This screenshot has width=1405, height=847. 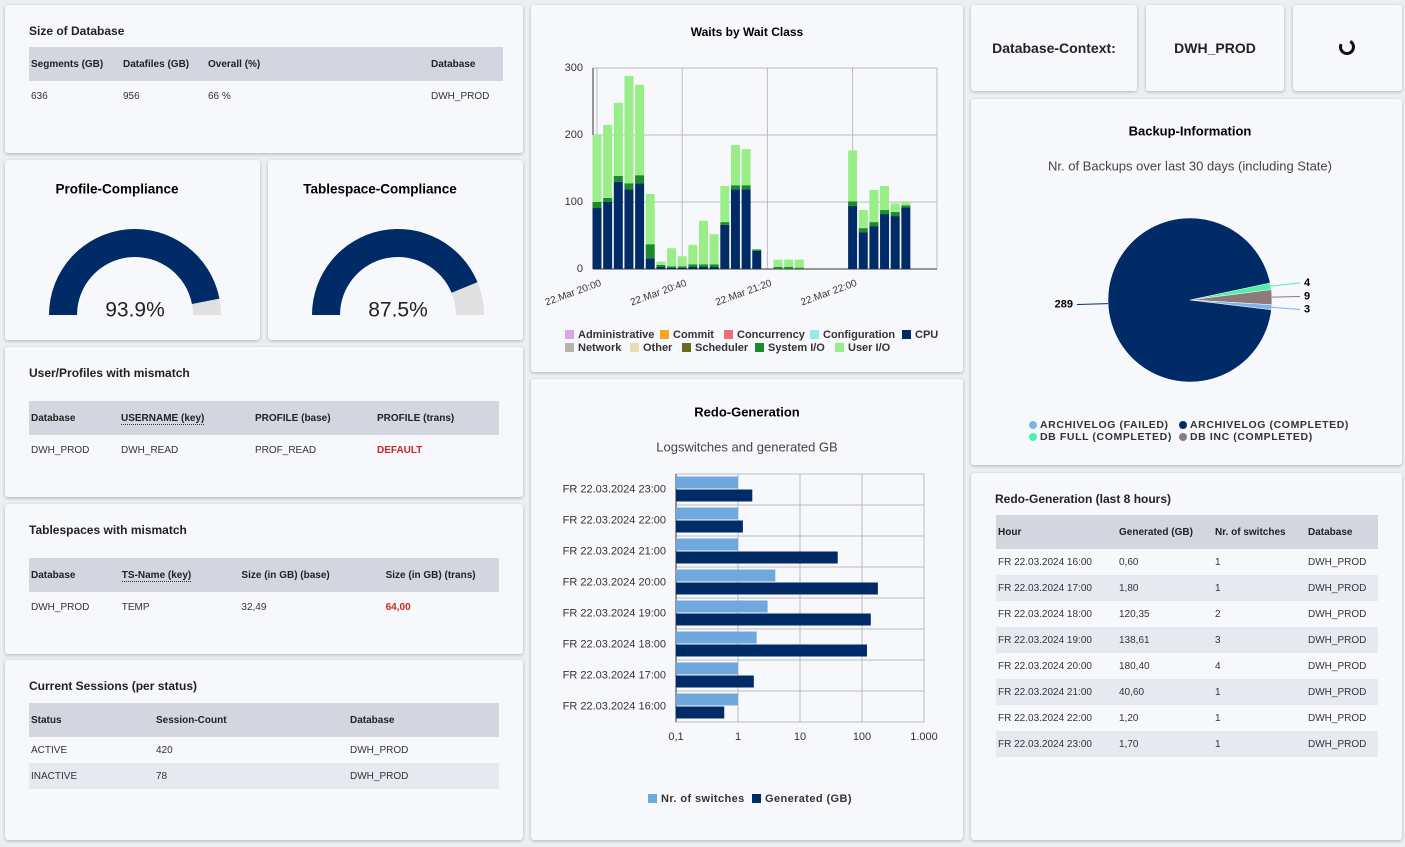 I want to click on panel-title: Size of Database, so click(x=77, y=31).